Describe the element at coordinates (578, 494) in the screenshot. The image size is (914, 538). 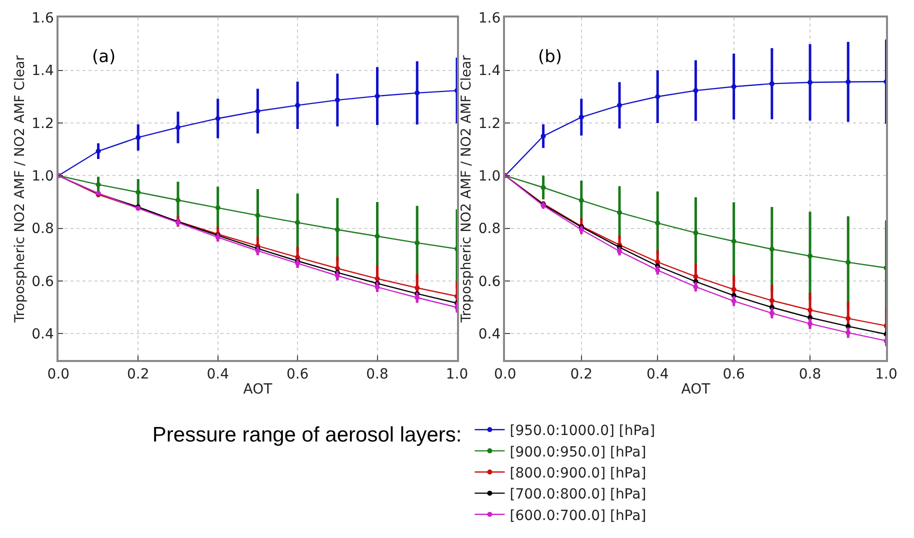
I see `legend-label: [700.0:800.0] [hPa]` at that location.